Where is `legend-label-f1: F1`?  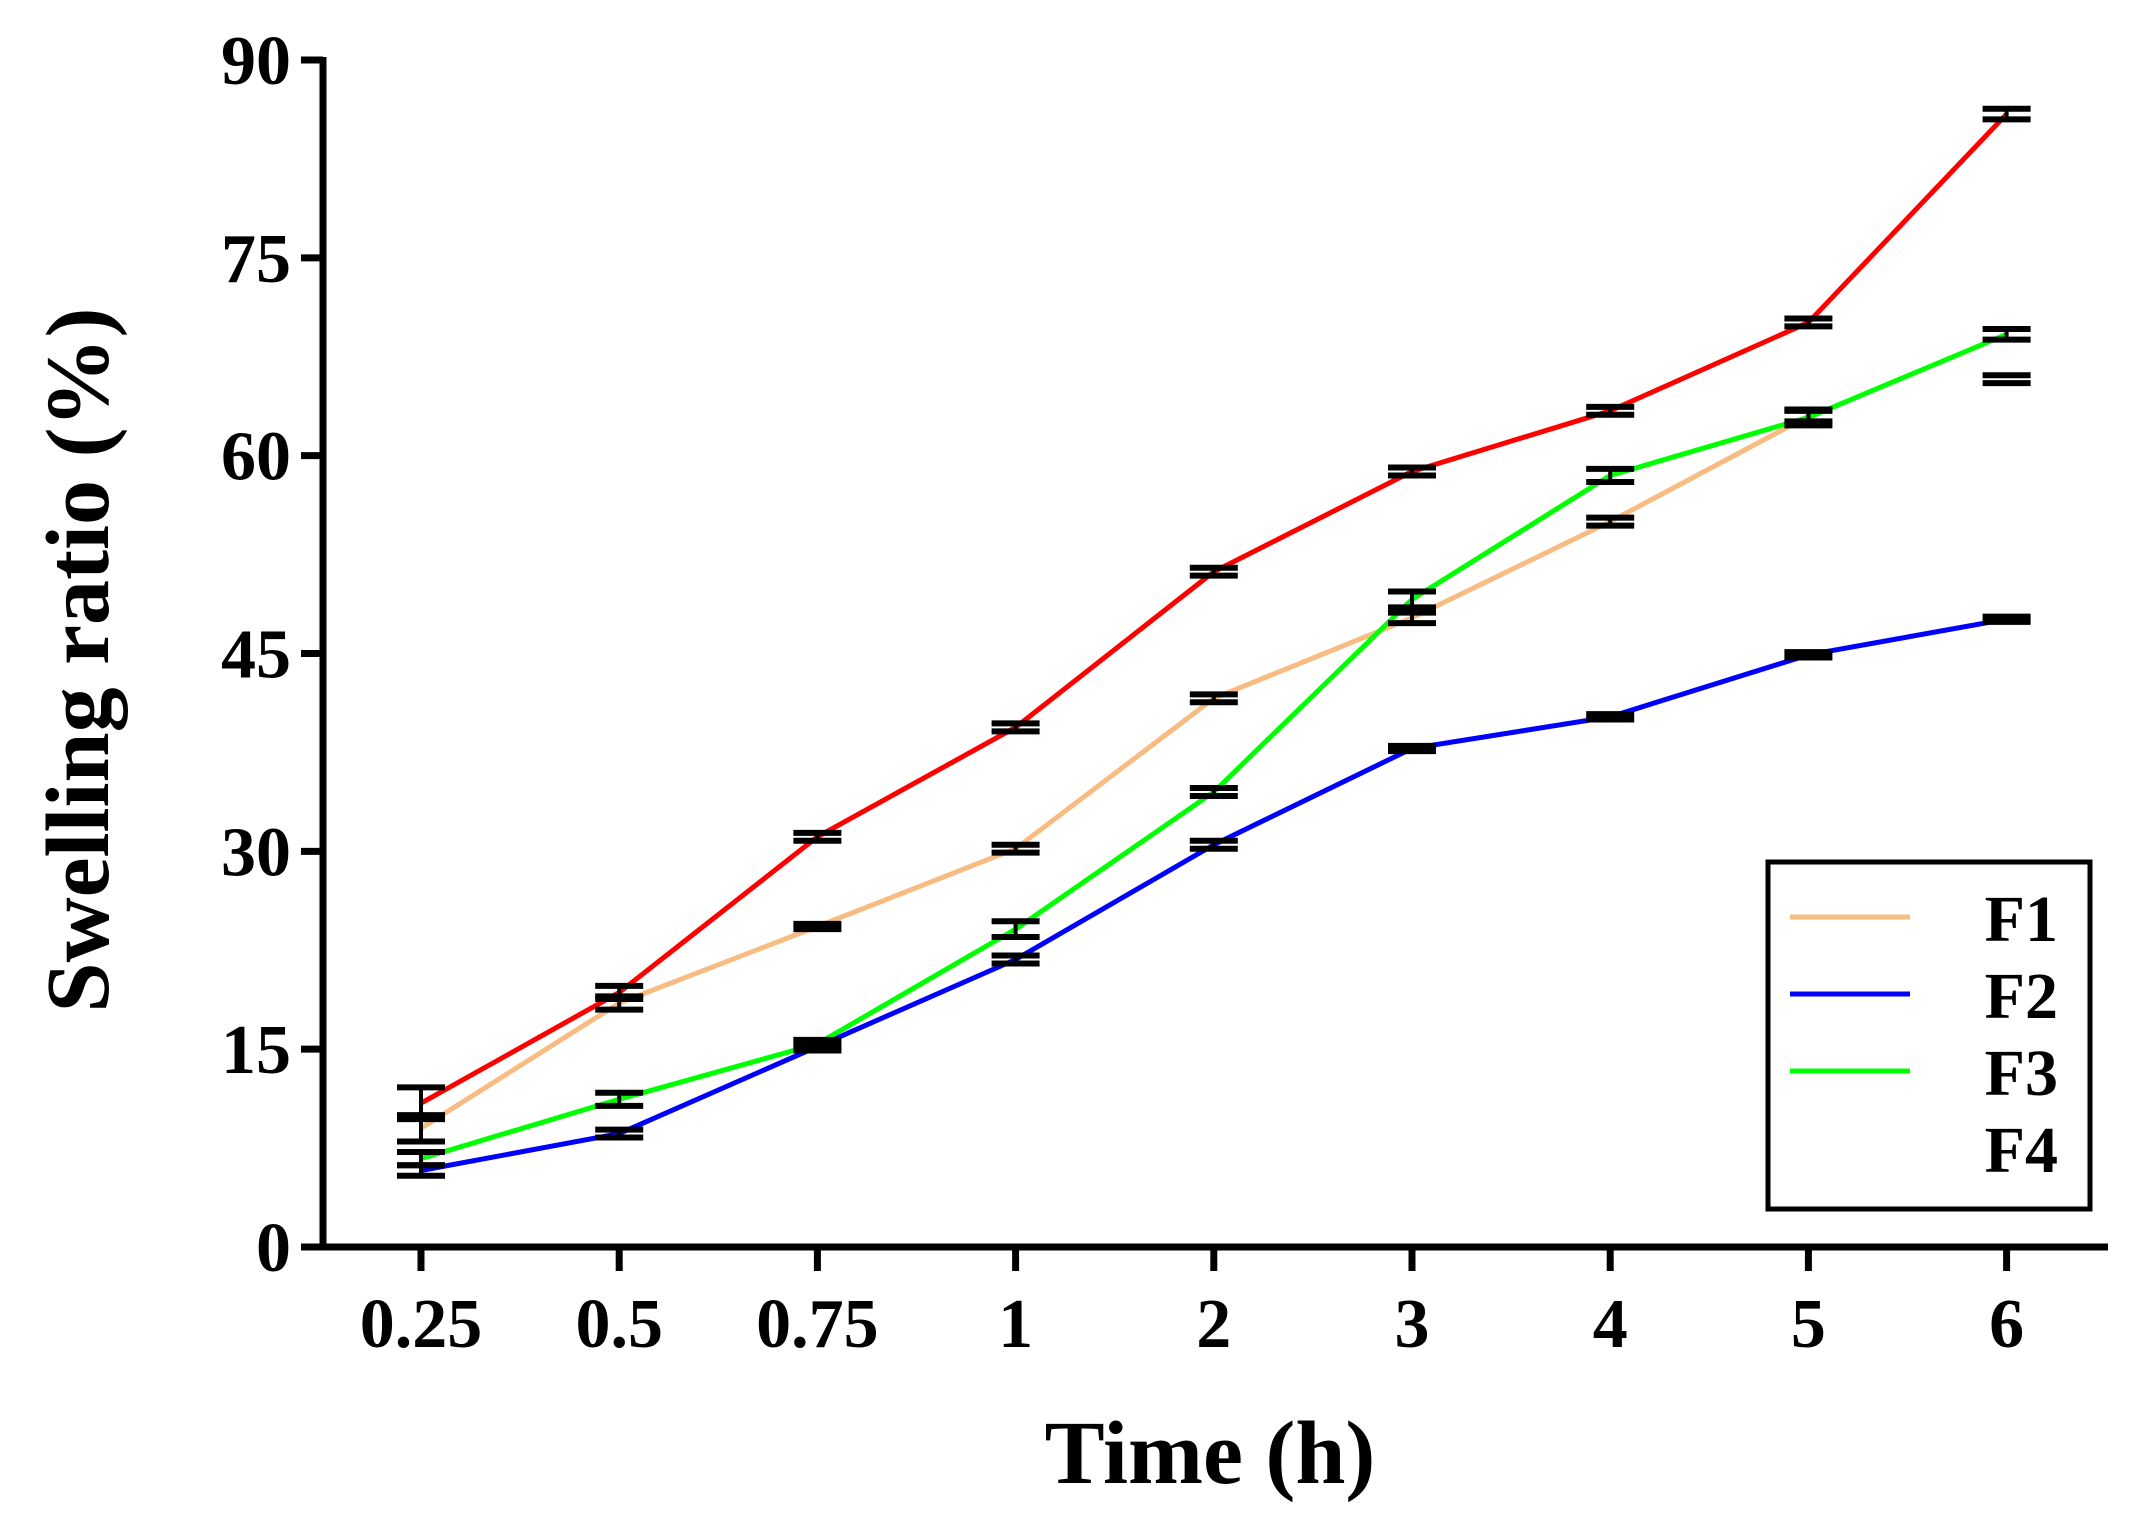
legend-label-f1: F1 is located at coordinates (2021, 919).